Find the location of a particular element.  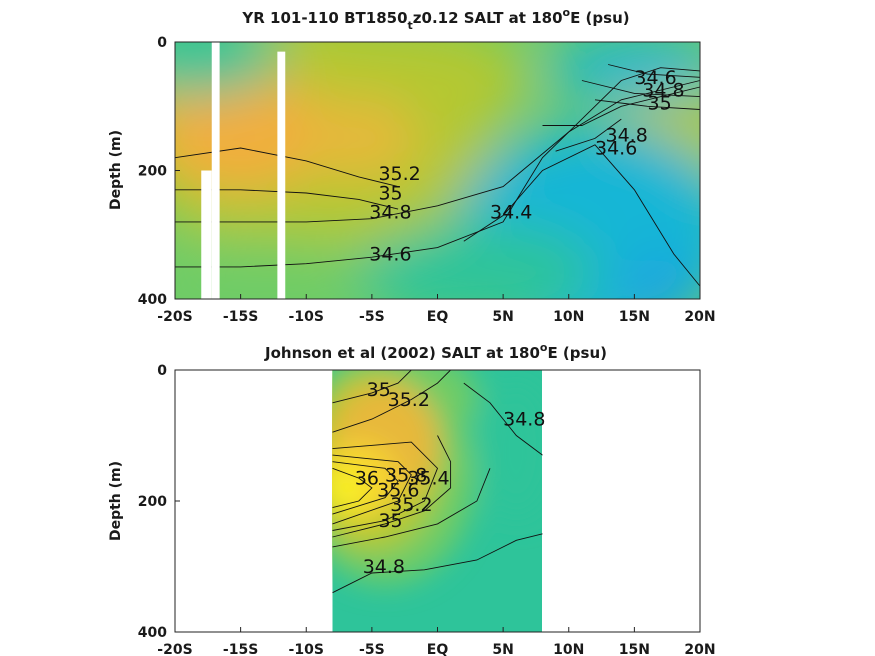

contour-label: 34.4 is located at coordinates (511, 213).